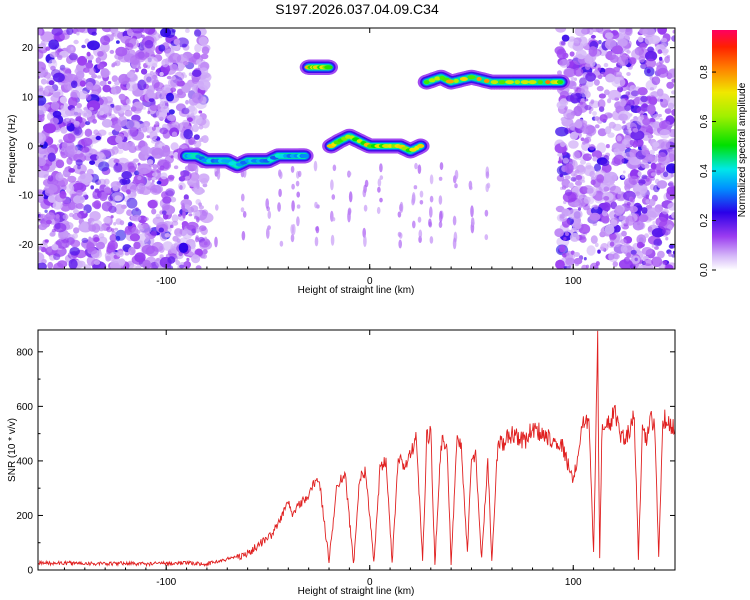  Describe the element at coordinates (30, 147) in the screenshot. I see `spectrogram-y-tick-label: 0` at that location.